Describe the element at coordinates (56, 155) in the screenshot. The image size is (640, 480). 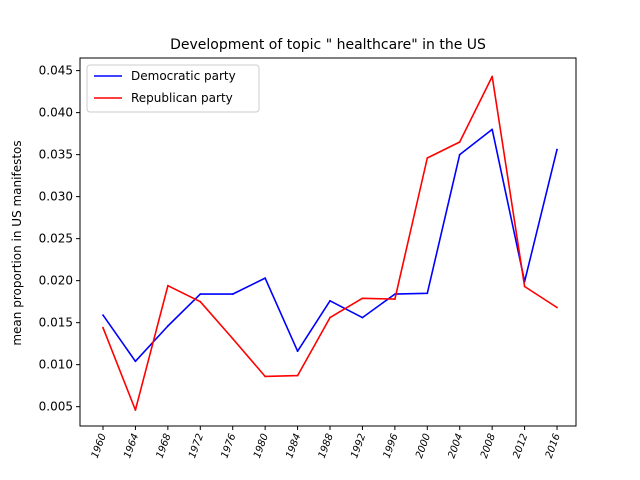
I see `y-tick-label: 0.035` at that location.